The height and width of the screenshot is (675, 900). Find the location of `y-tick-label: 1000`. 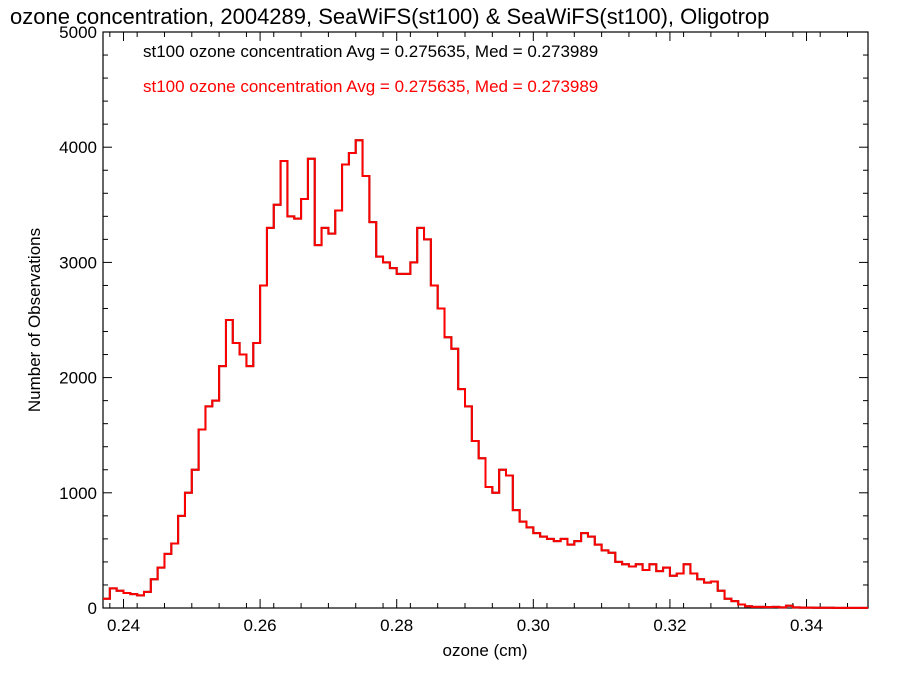

y-tick-label: 1000 is located at coordinates (78, 493).